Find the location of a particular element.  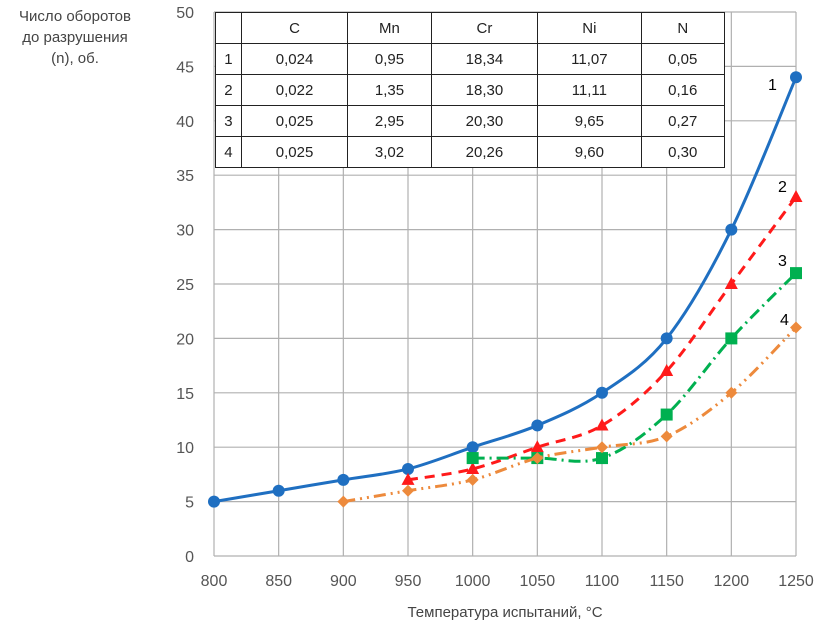

table-cell: C is located at coordinates (294, 28).